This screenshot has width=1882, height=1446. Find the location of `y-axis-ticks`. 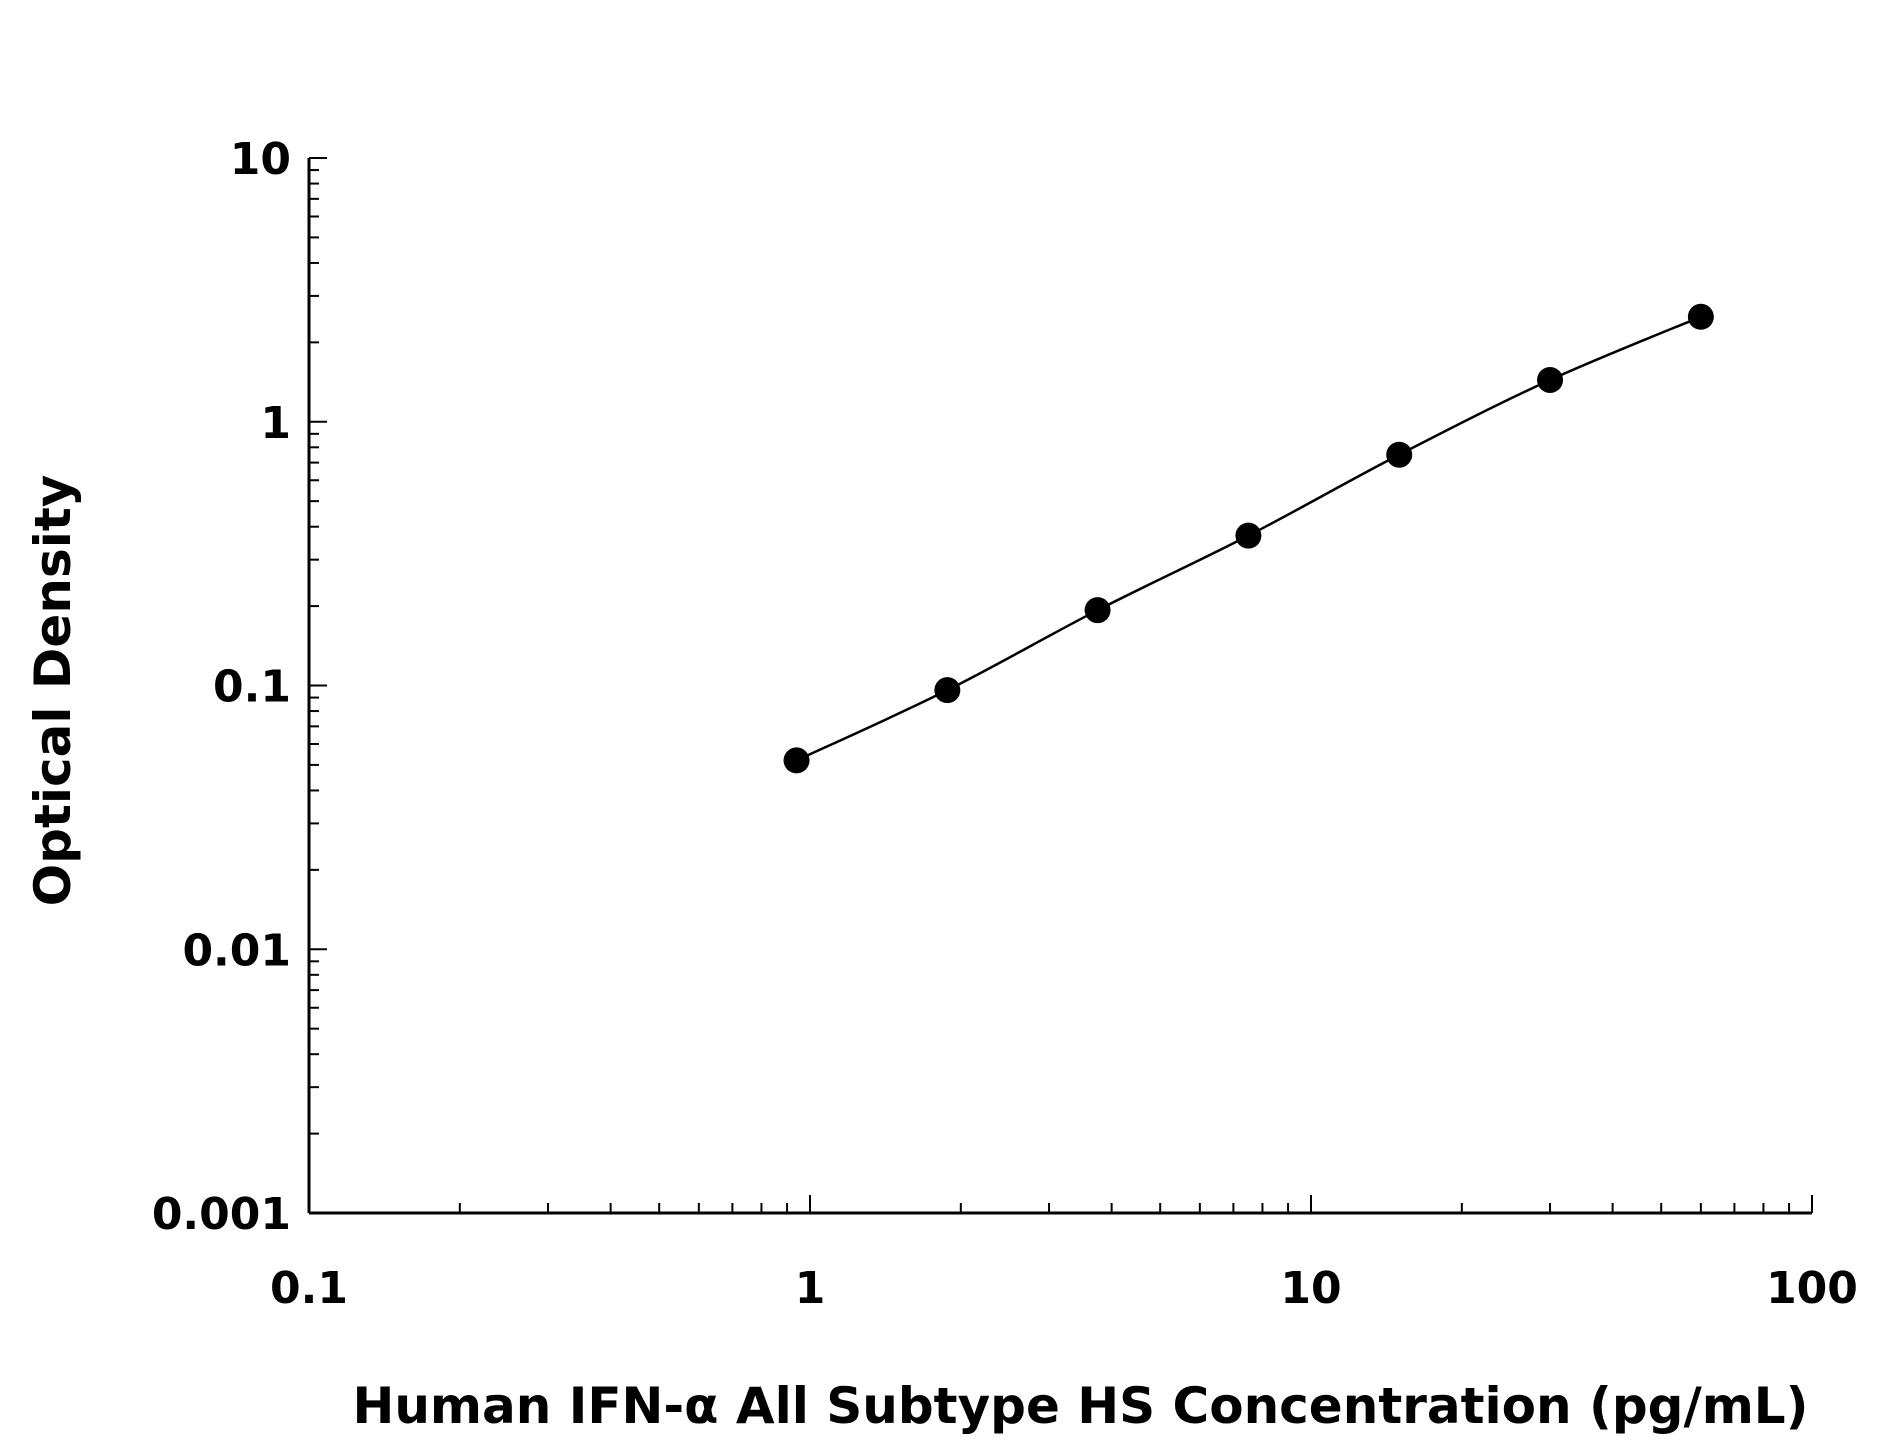

y-axis-ticks is located at coordinates (318, 685).